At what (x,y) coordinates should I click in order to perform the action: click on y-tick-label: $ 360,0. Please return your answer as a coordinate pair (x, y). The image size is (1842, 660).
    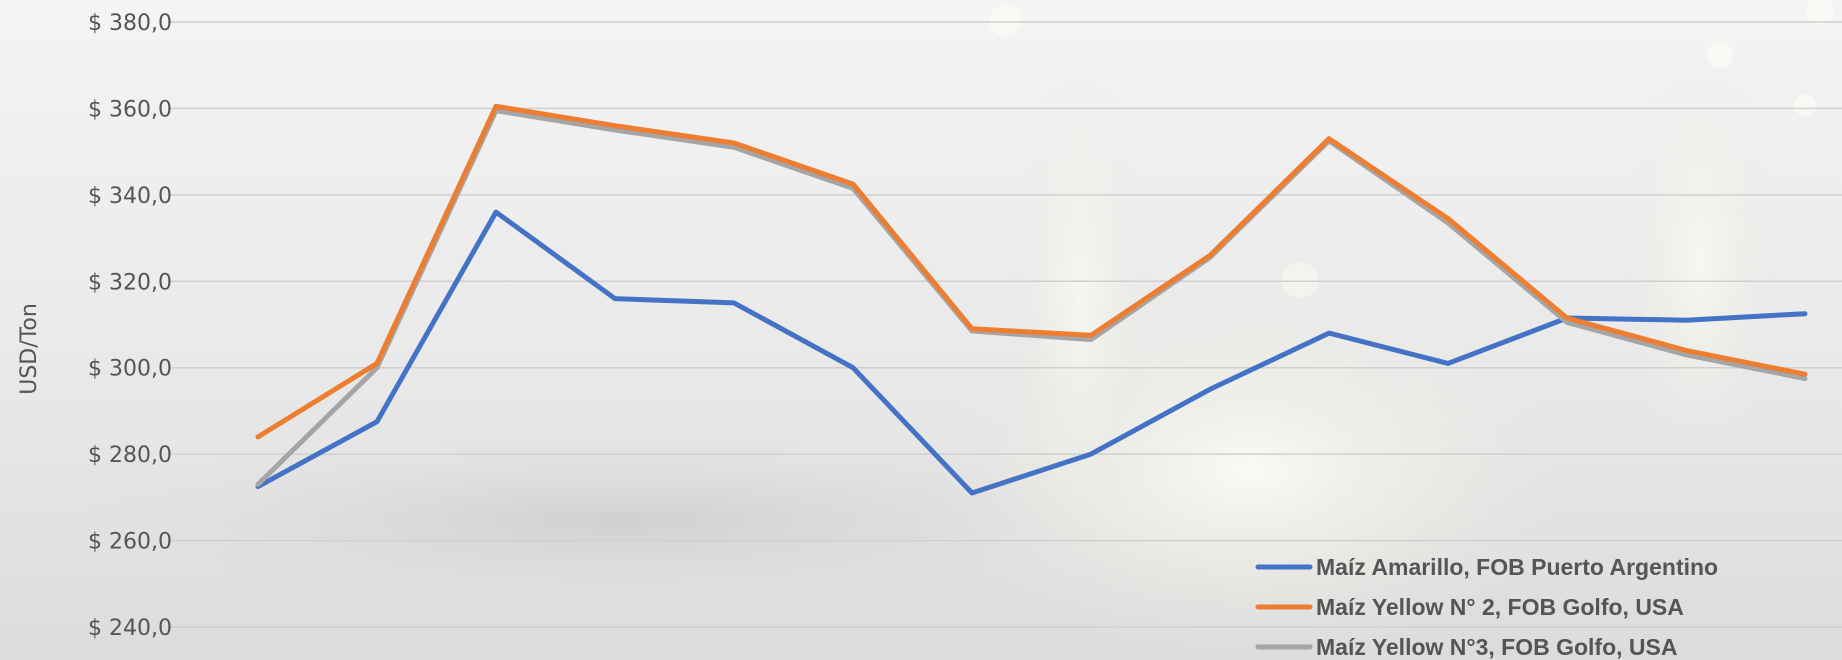
    Looking at the image, I should click on (130, 109).